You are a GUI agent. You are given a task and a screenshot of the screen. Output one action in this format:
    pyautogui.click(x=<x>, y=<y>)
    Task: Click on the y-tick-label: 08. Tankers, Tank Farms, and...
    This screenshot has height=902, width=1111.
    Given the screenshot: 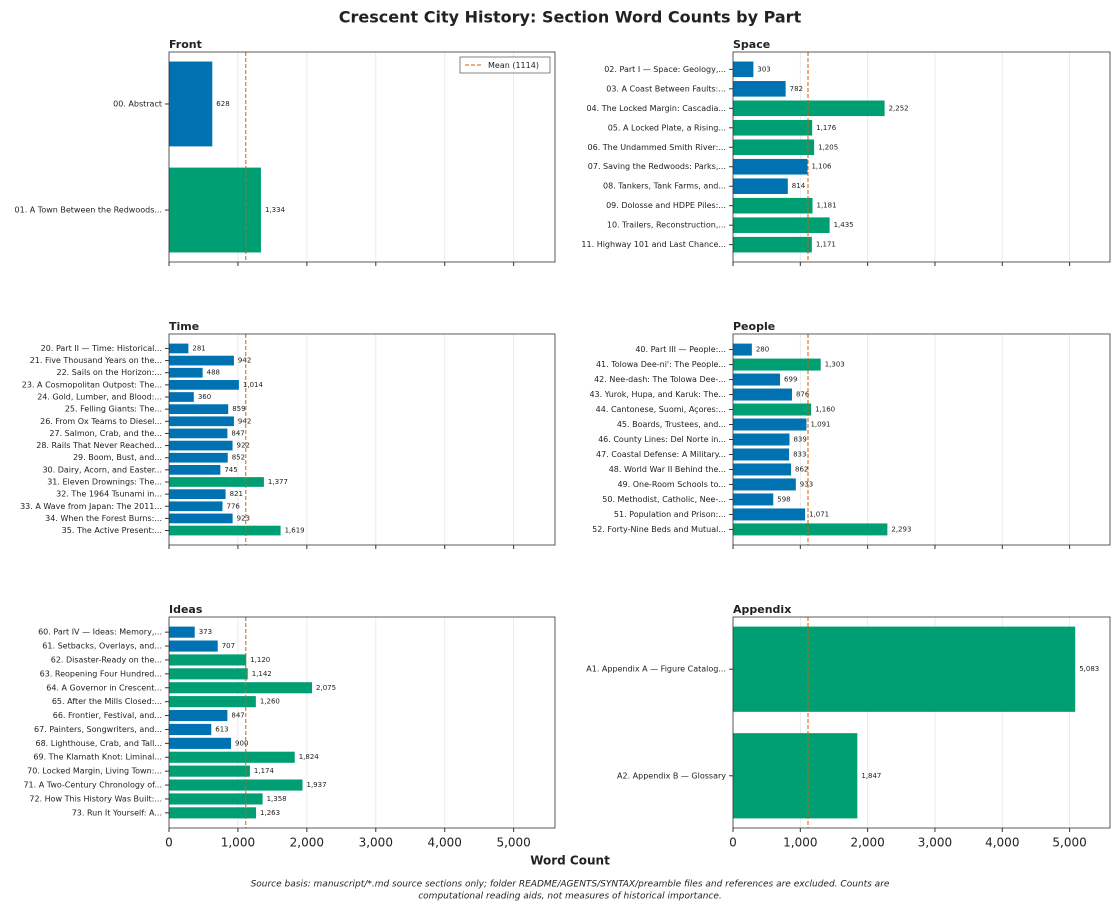 What is the action you would take?
    pyautogui.click(x=664, y=186)
    